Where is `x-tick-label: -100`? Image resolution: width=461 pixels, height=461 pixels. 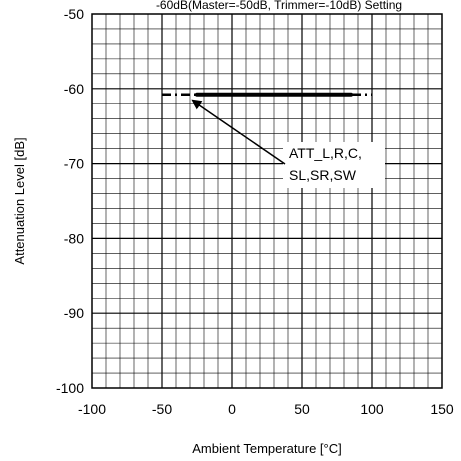
x-tick-label: -100 is located at coordinates (92, 409).